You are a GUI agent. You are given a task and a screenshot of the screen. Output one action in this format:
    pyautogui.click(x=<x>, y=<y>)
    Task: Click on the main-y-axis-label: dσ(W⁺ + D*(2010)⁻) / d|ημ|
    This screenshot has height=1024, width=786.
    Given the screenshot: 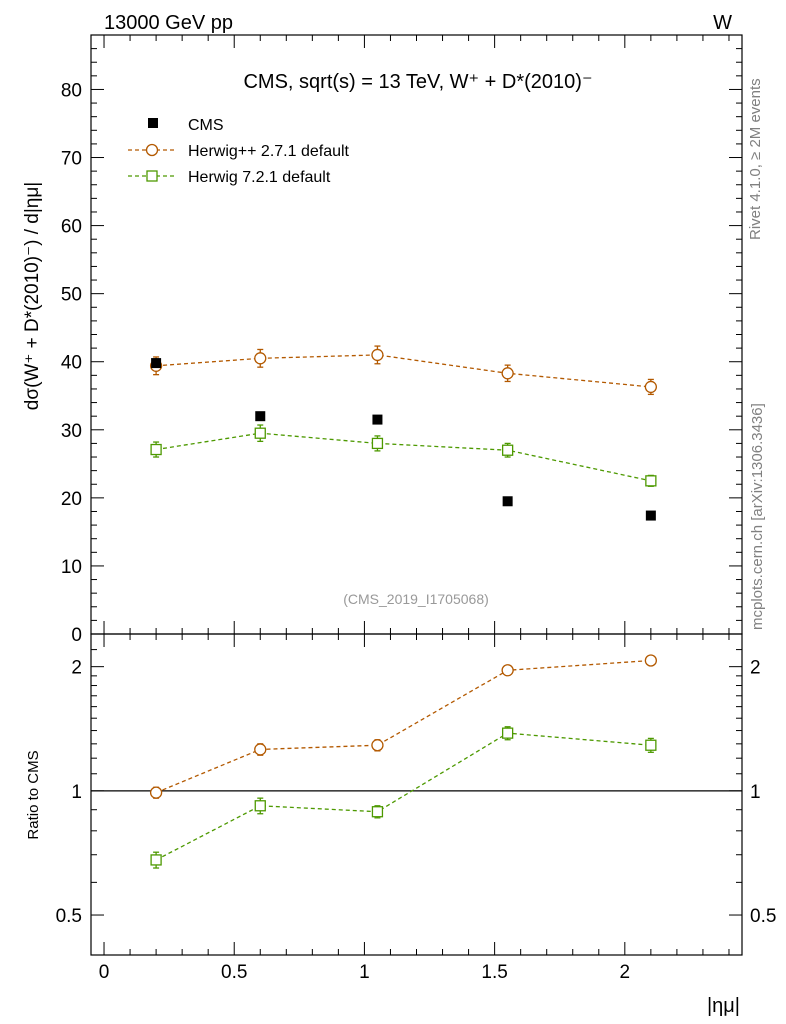 What is the action you would take?
    pyautogui.click(x=32, y=296)
    